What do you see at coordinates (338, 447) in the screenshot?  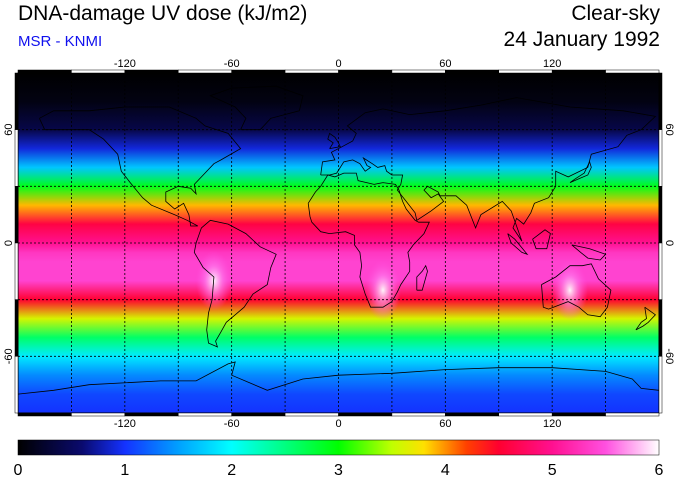 I see `colorbar` at bounding box center [338, 447].